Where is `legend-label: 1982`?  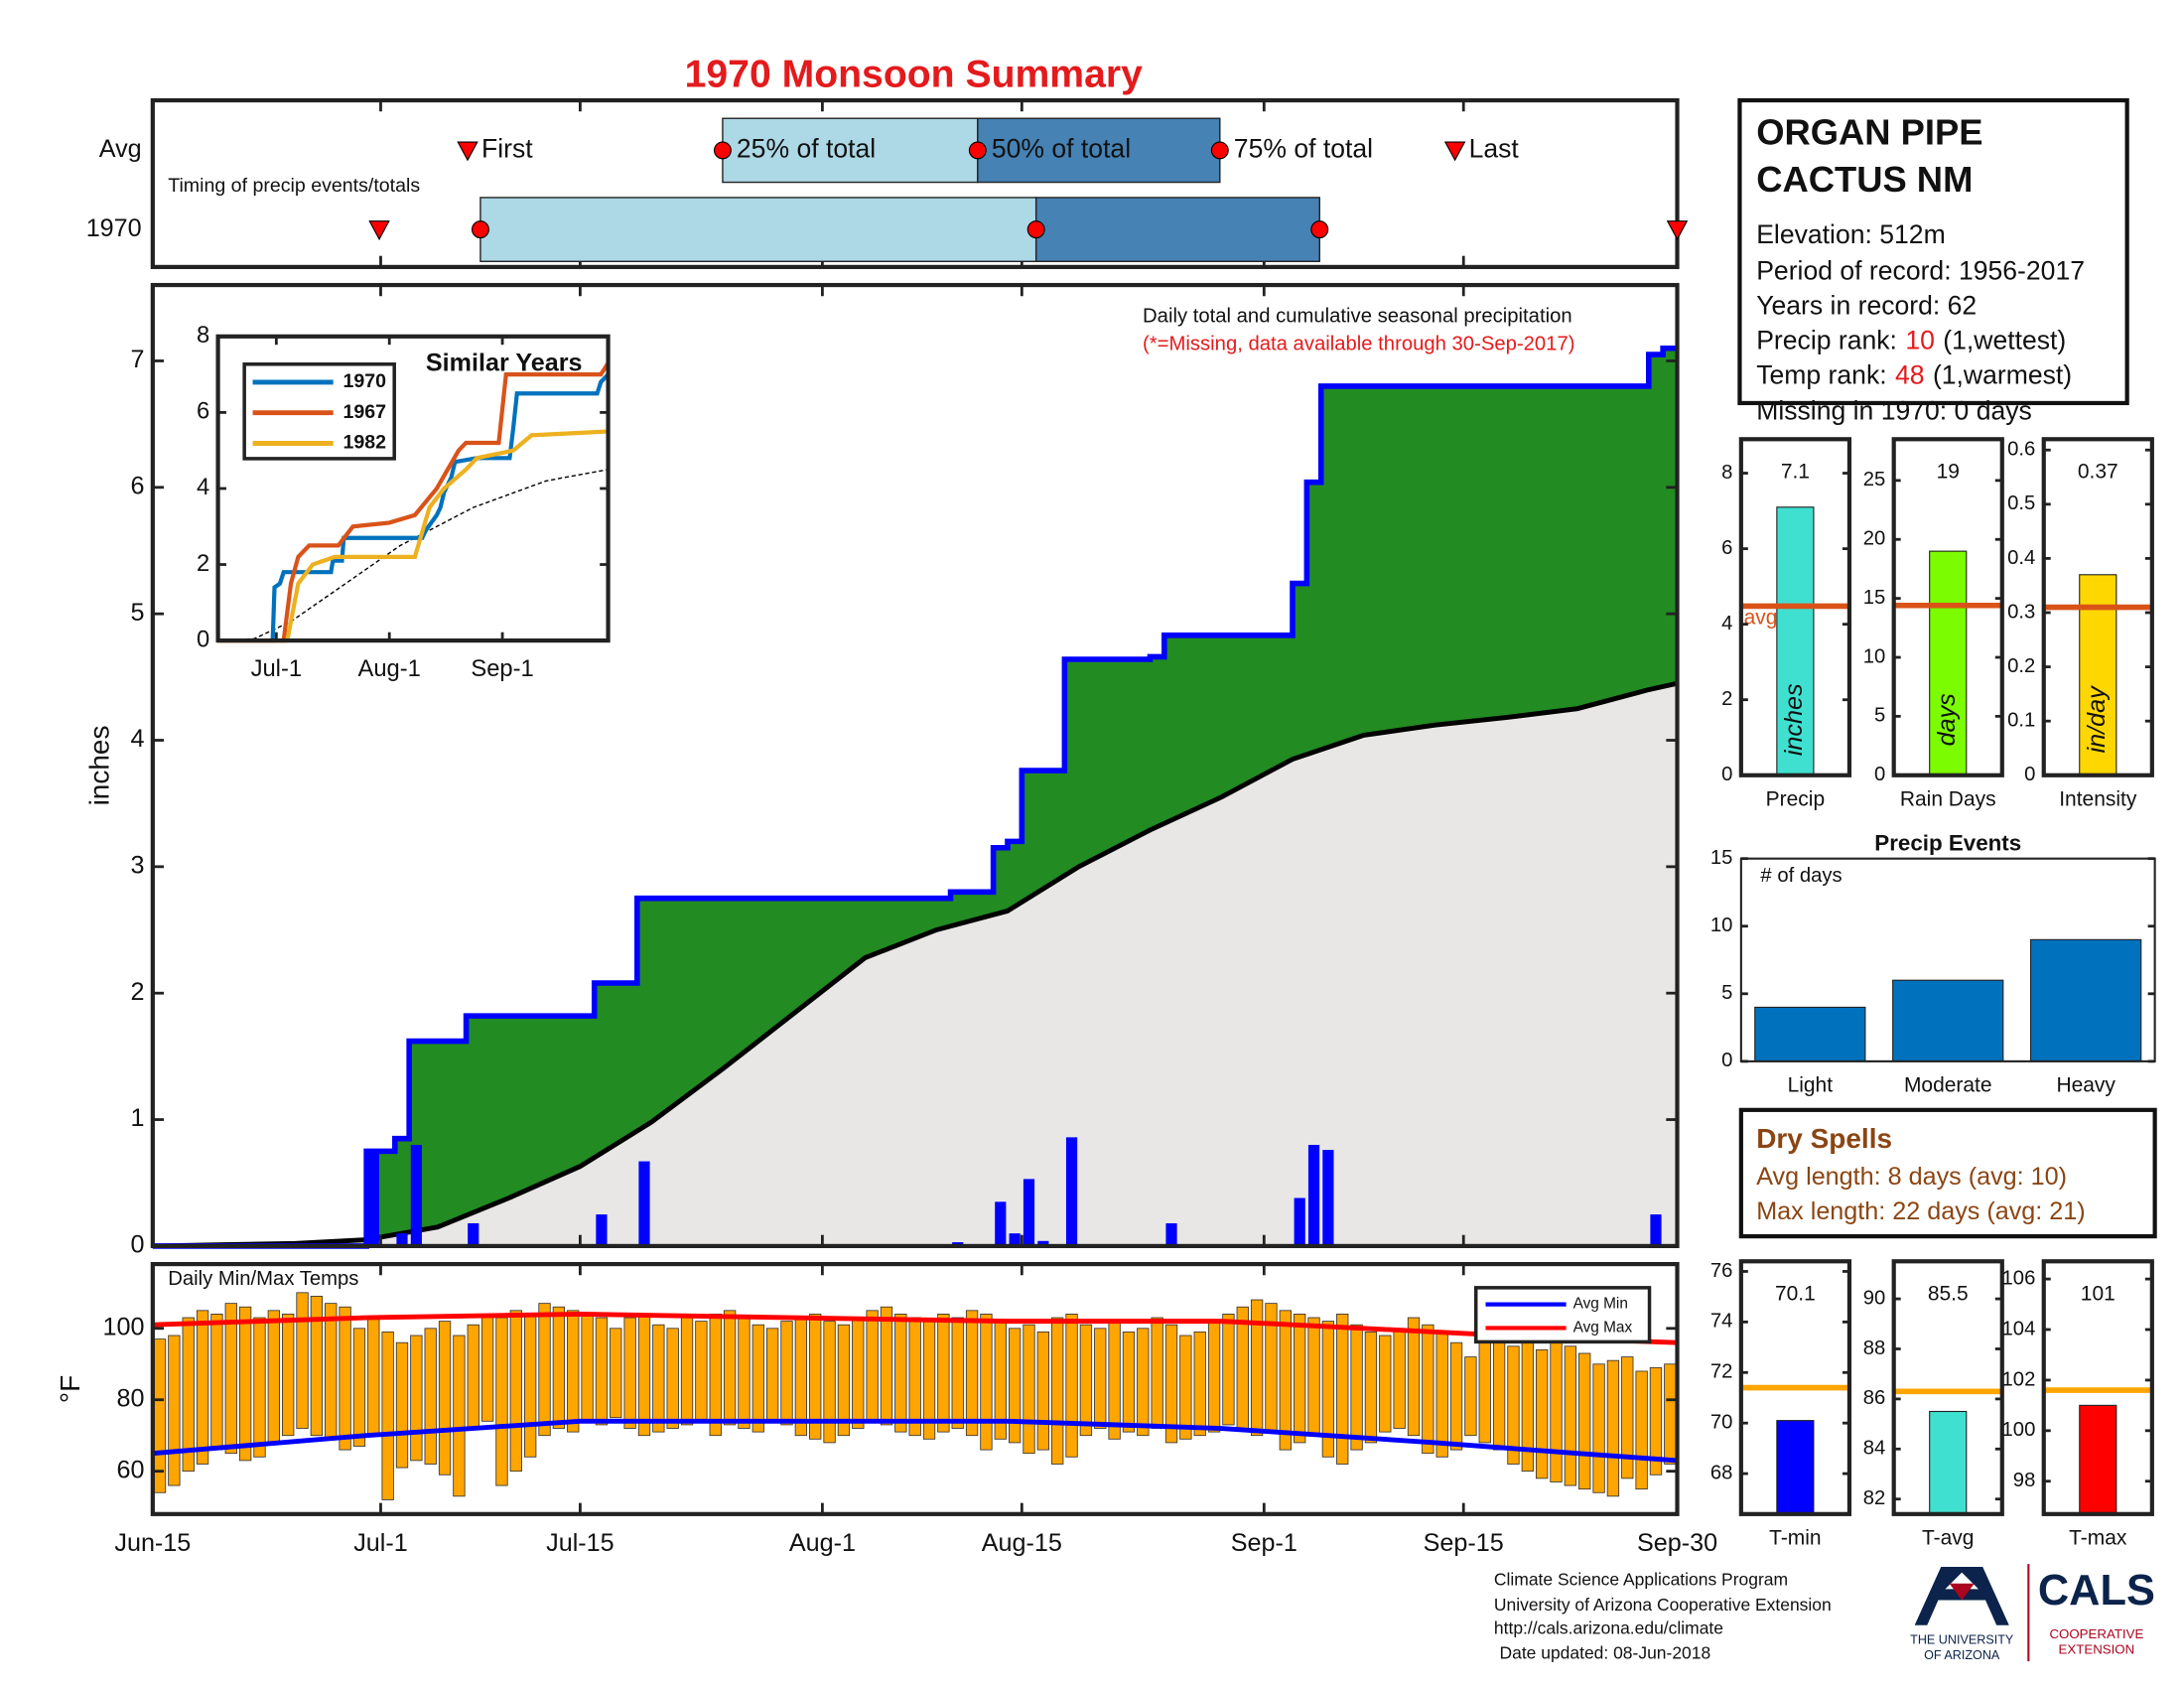 legend-label: 1982 is located at coordinates (364, 443).